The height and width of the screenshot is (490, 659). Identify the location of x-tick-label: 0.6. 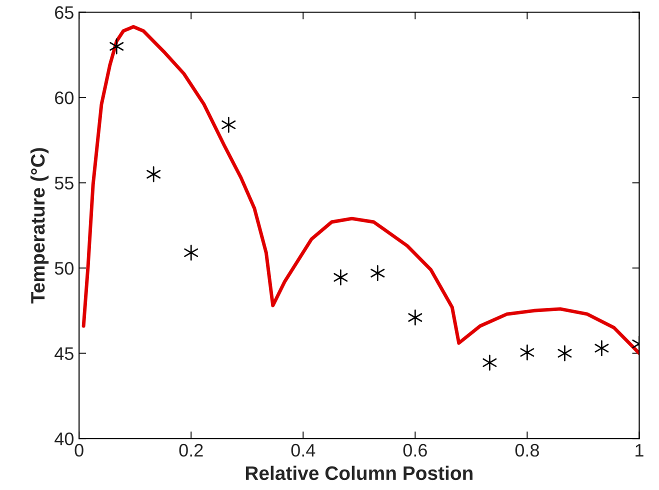
(415, 450).